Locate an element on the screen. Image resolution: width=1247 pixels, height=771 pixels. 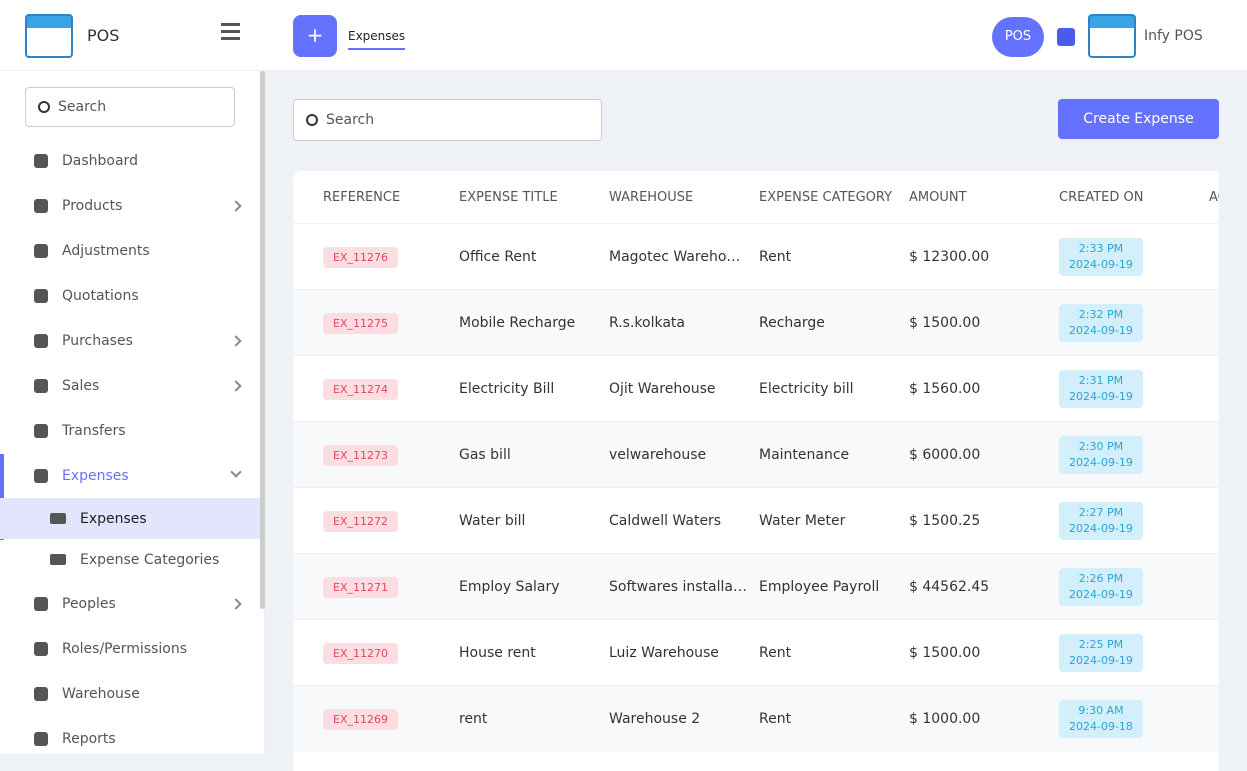
cell: 2:27 PM 2024-09-19 is located at coordinates (1101, 521).